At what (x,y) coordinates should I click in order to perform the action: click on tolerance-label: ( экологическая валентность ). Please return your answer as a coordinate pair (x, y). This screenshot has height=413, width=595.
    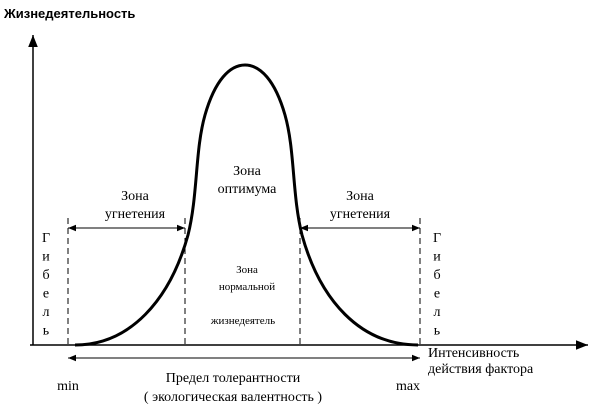
    Looking at the image, I should click on (233, 397).